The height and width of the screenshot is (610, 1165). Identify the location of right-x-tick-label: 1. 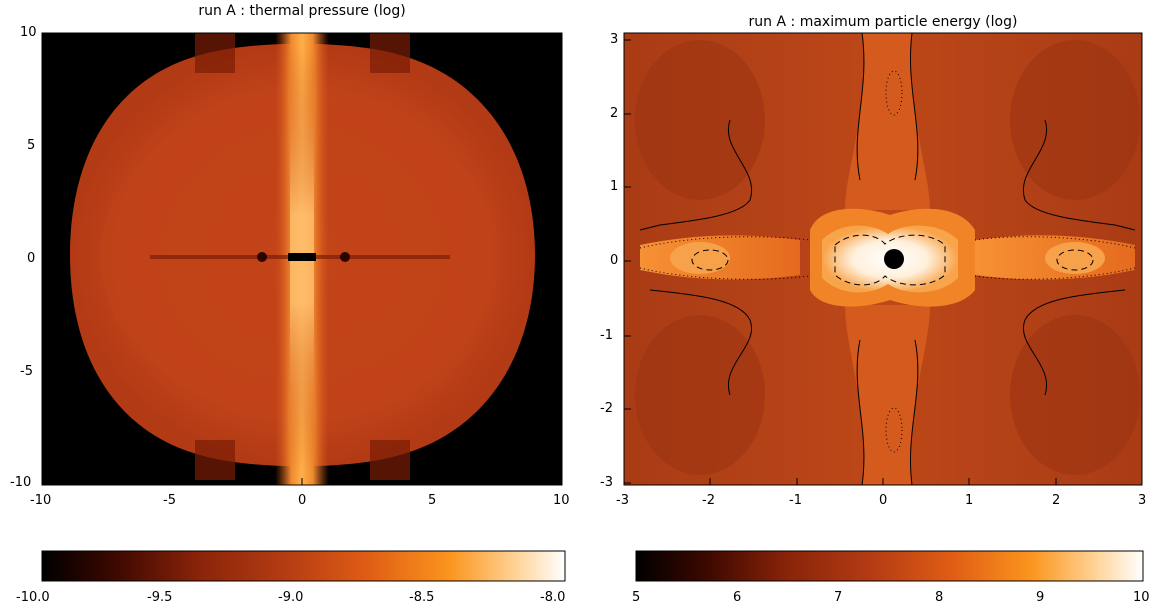
(969, 500).